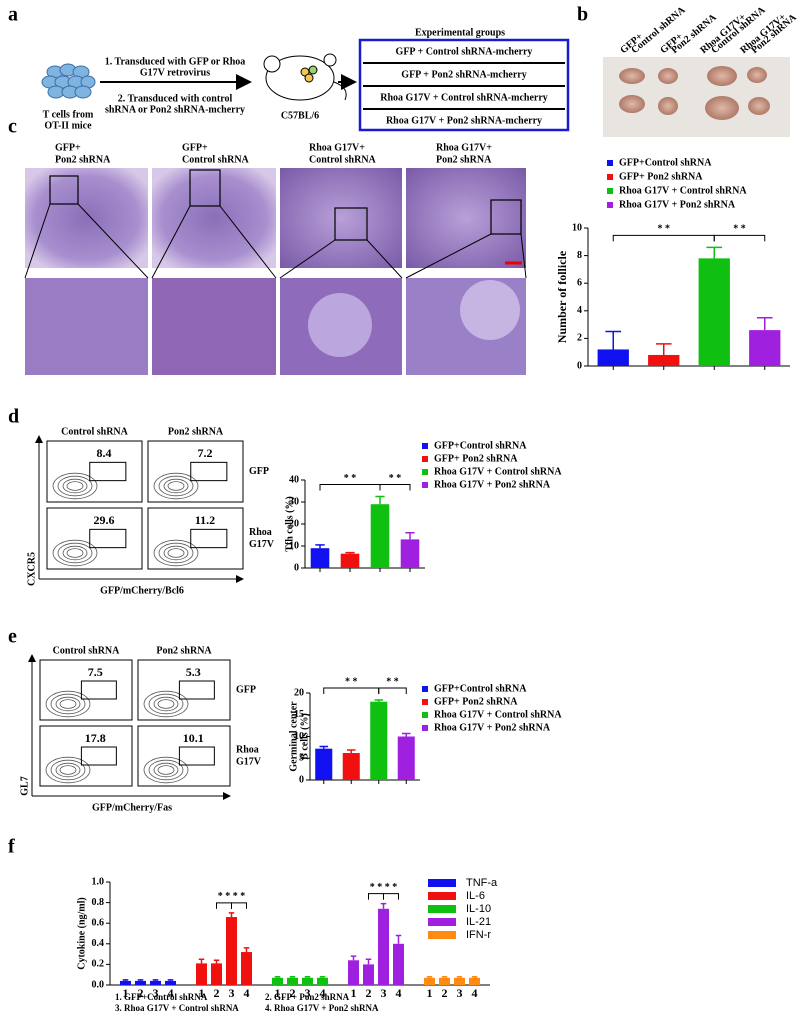 This screenshot has width=800, height=1024. Describe the element at coordinates (299, 714) in the screenshot. I see `y-tick-label: 15` at that location.